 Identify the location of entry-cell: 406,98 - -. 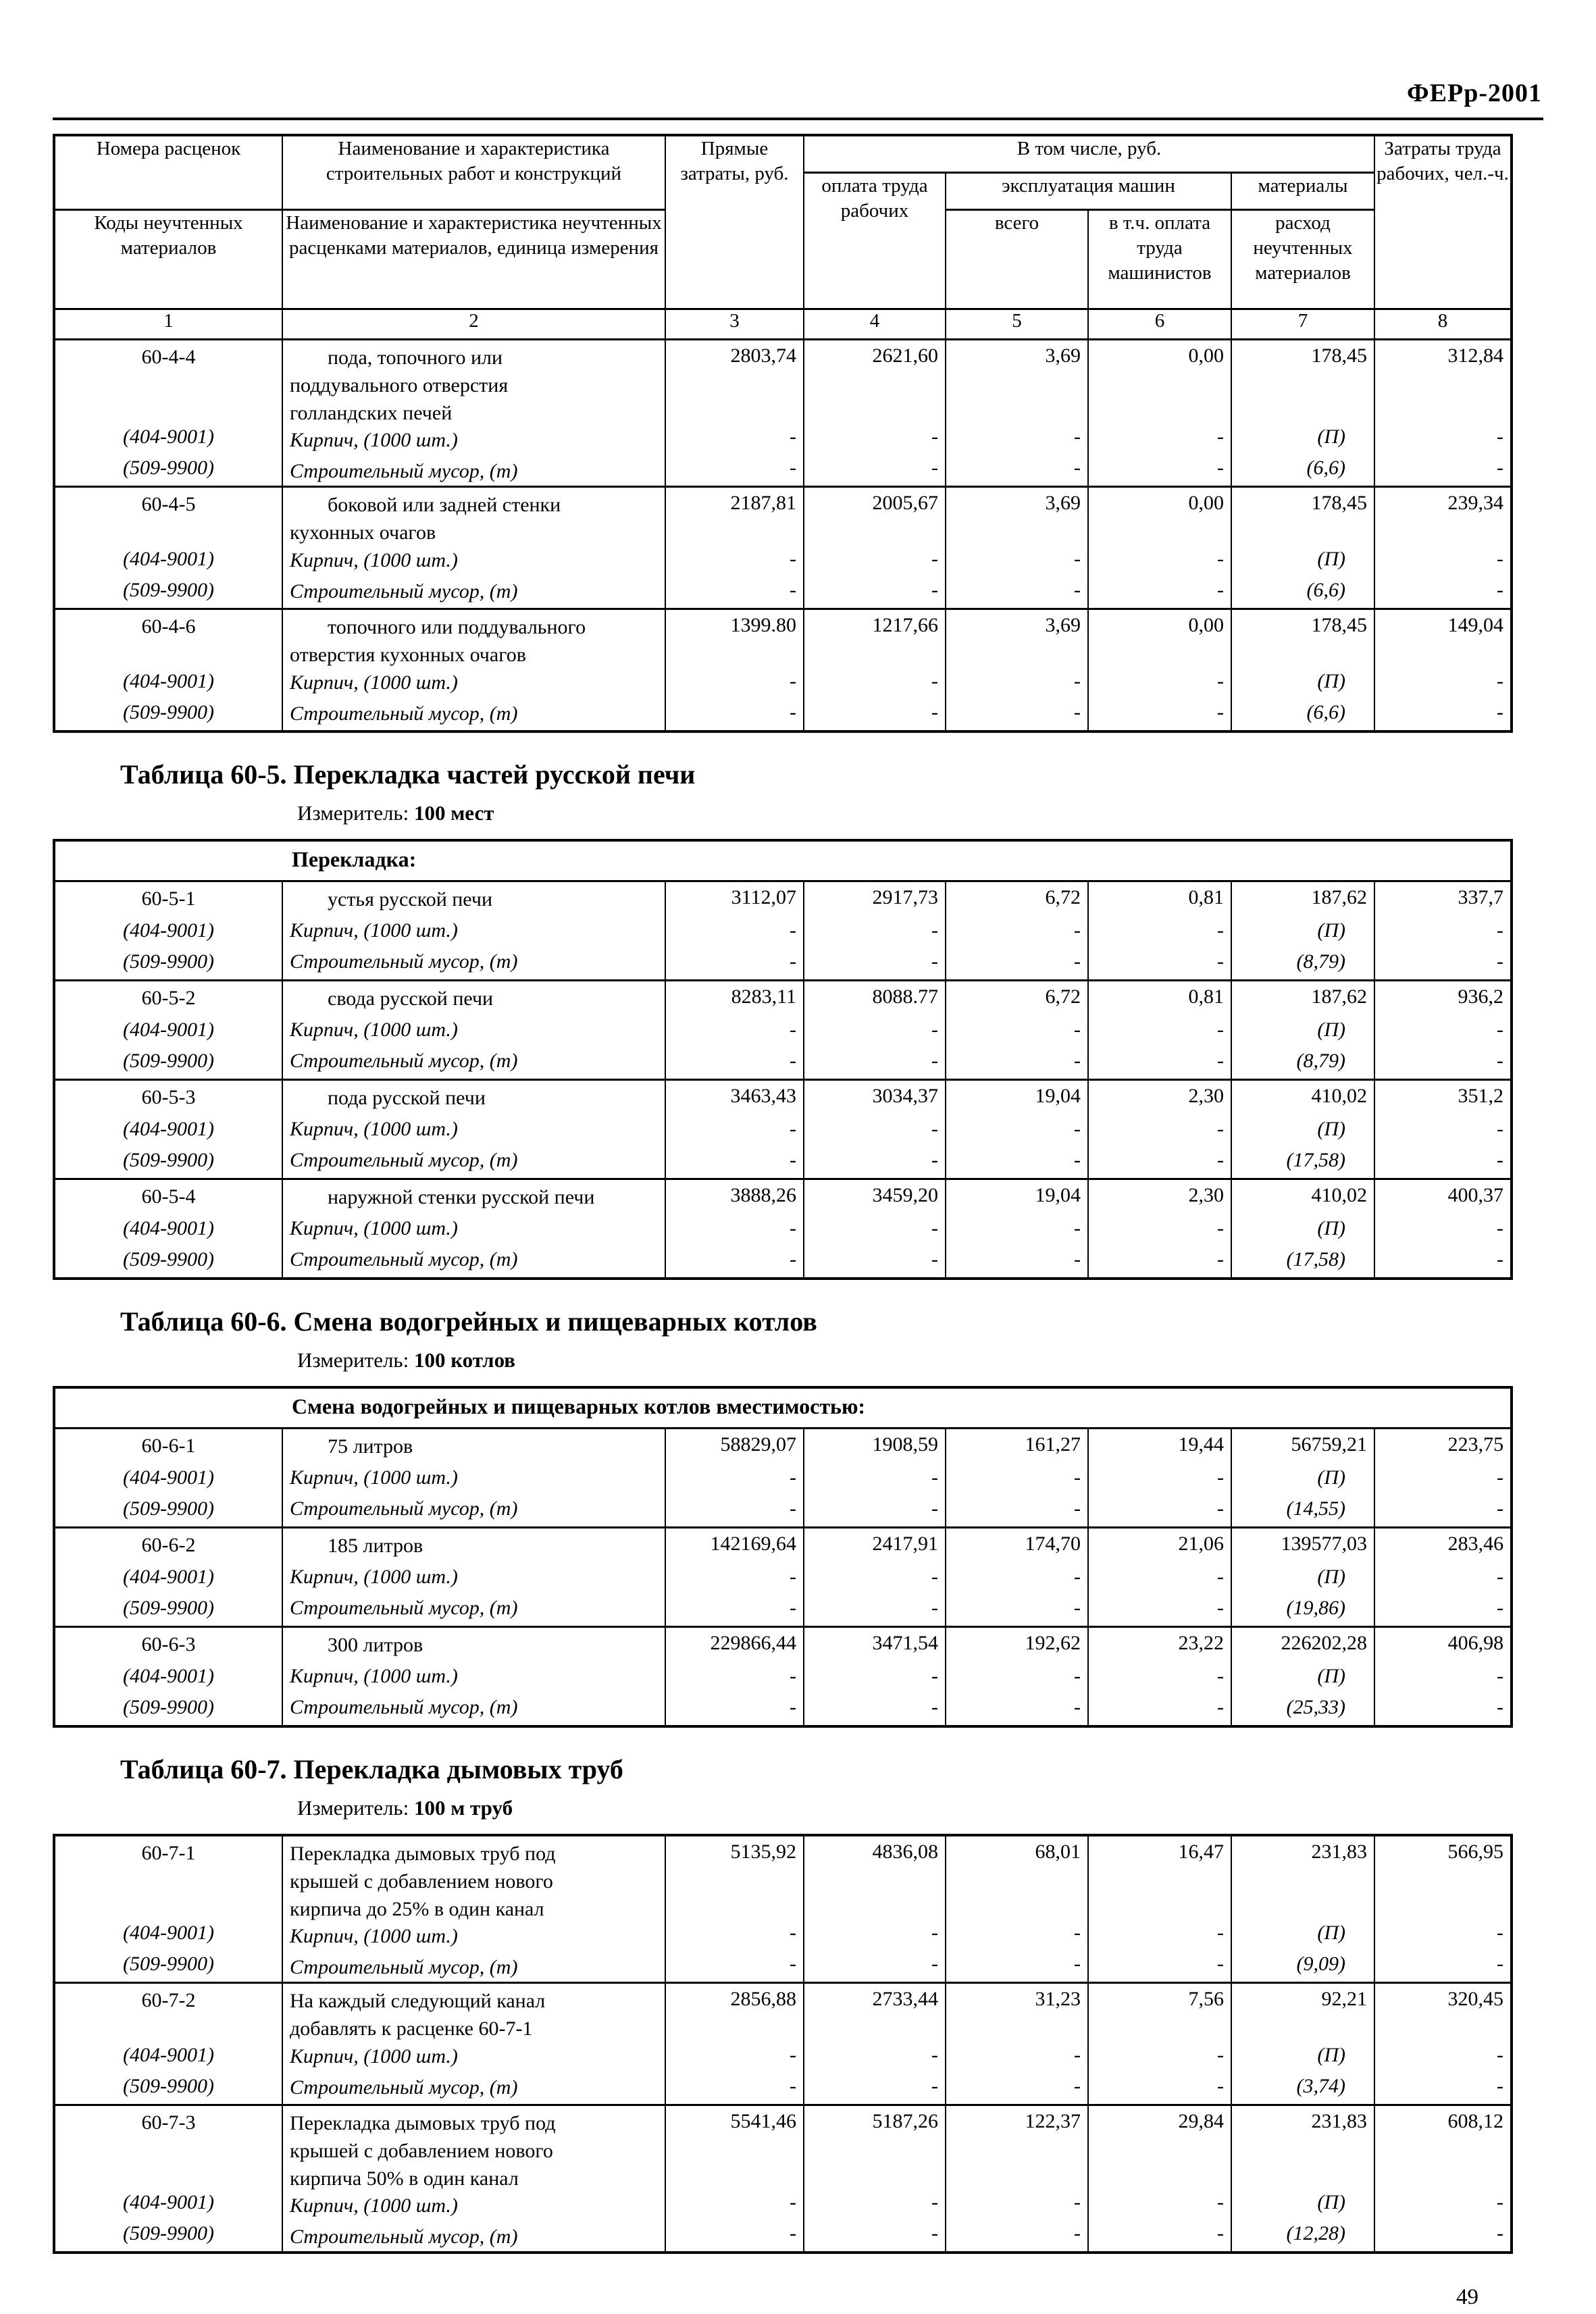
(1442, 1676).